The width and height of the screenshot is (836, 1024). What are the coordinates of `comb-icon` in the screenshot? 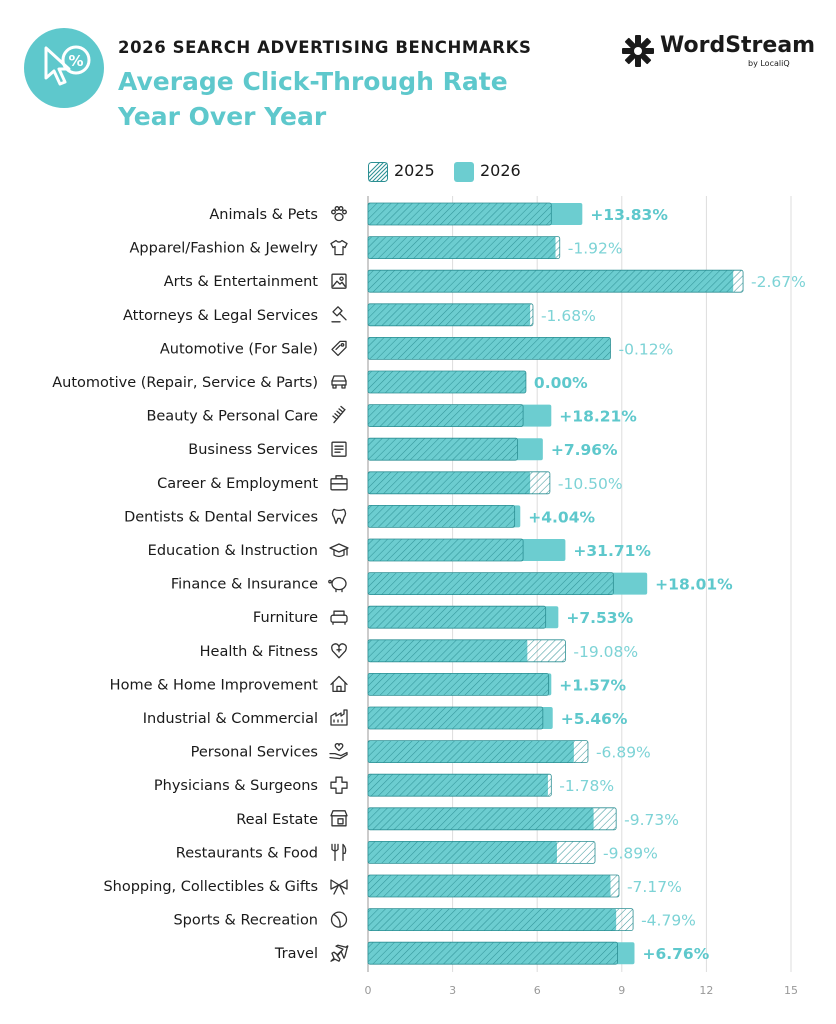 It's located at (339, 414).